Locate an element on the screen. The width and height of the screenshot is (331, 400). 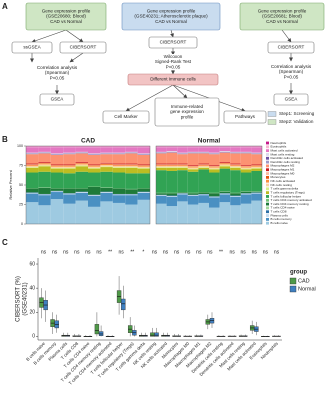
legend-label: Dendritic cells resting is located at coordinates (286, 162).